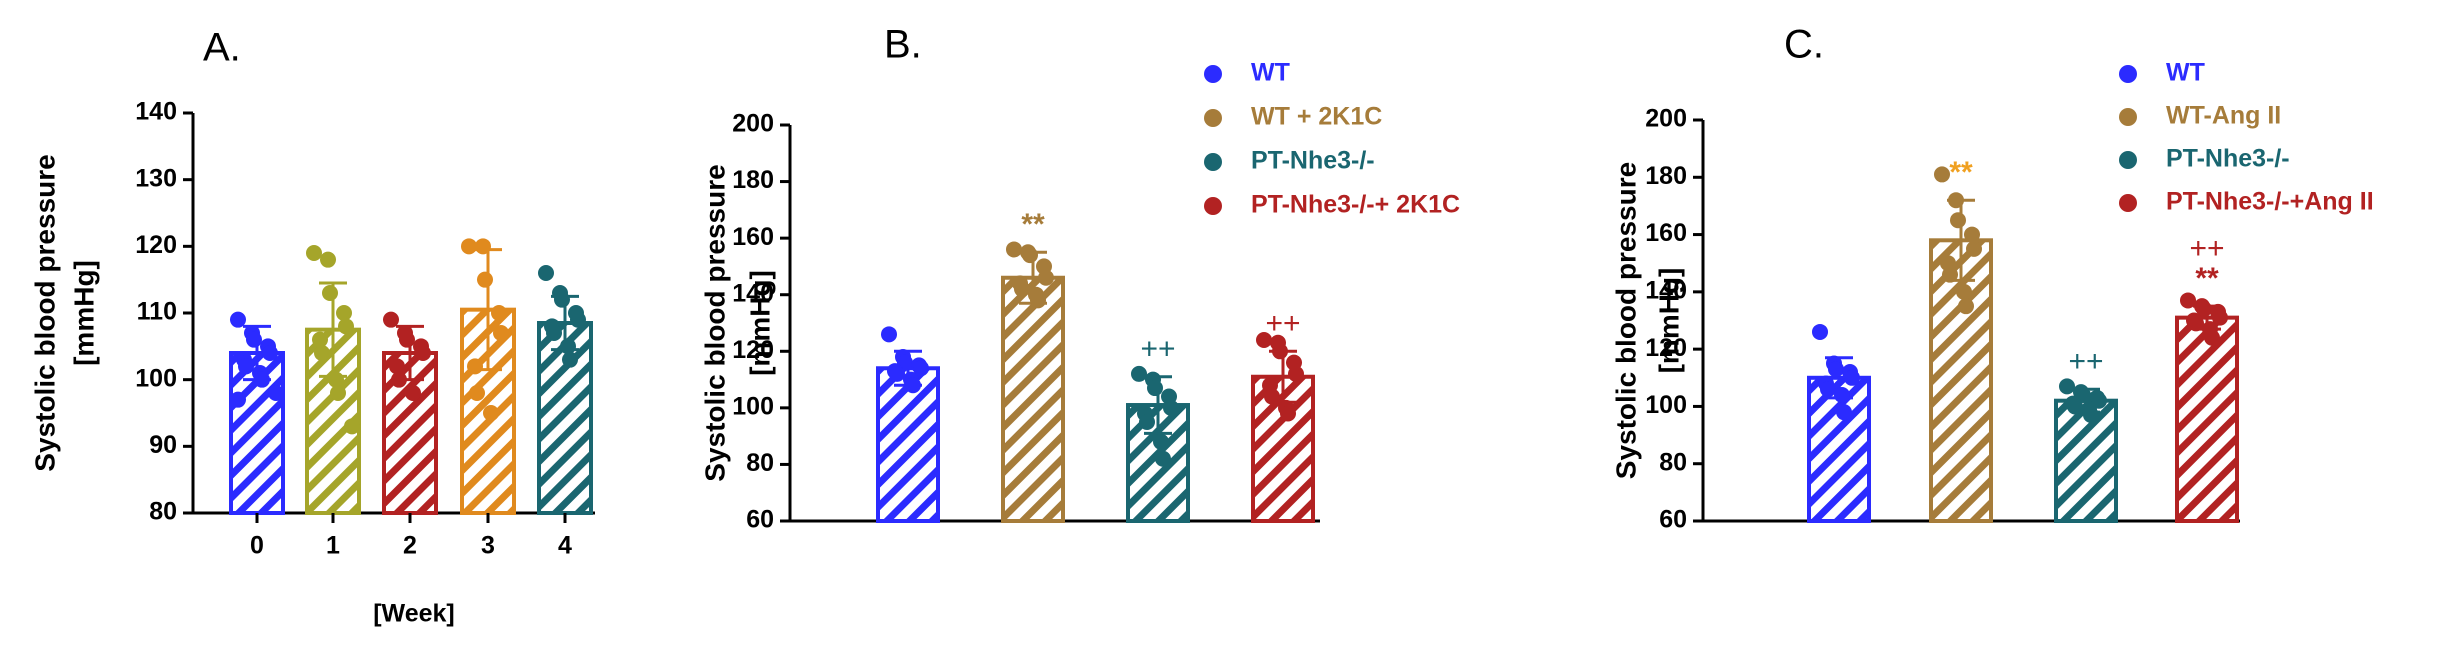 Image resolution: width=2454 pixels, height=654 pixels. I want to click on panel-title: C., so click(1804, 45).